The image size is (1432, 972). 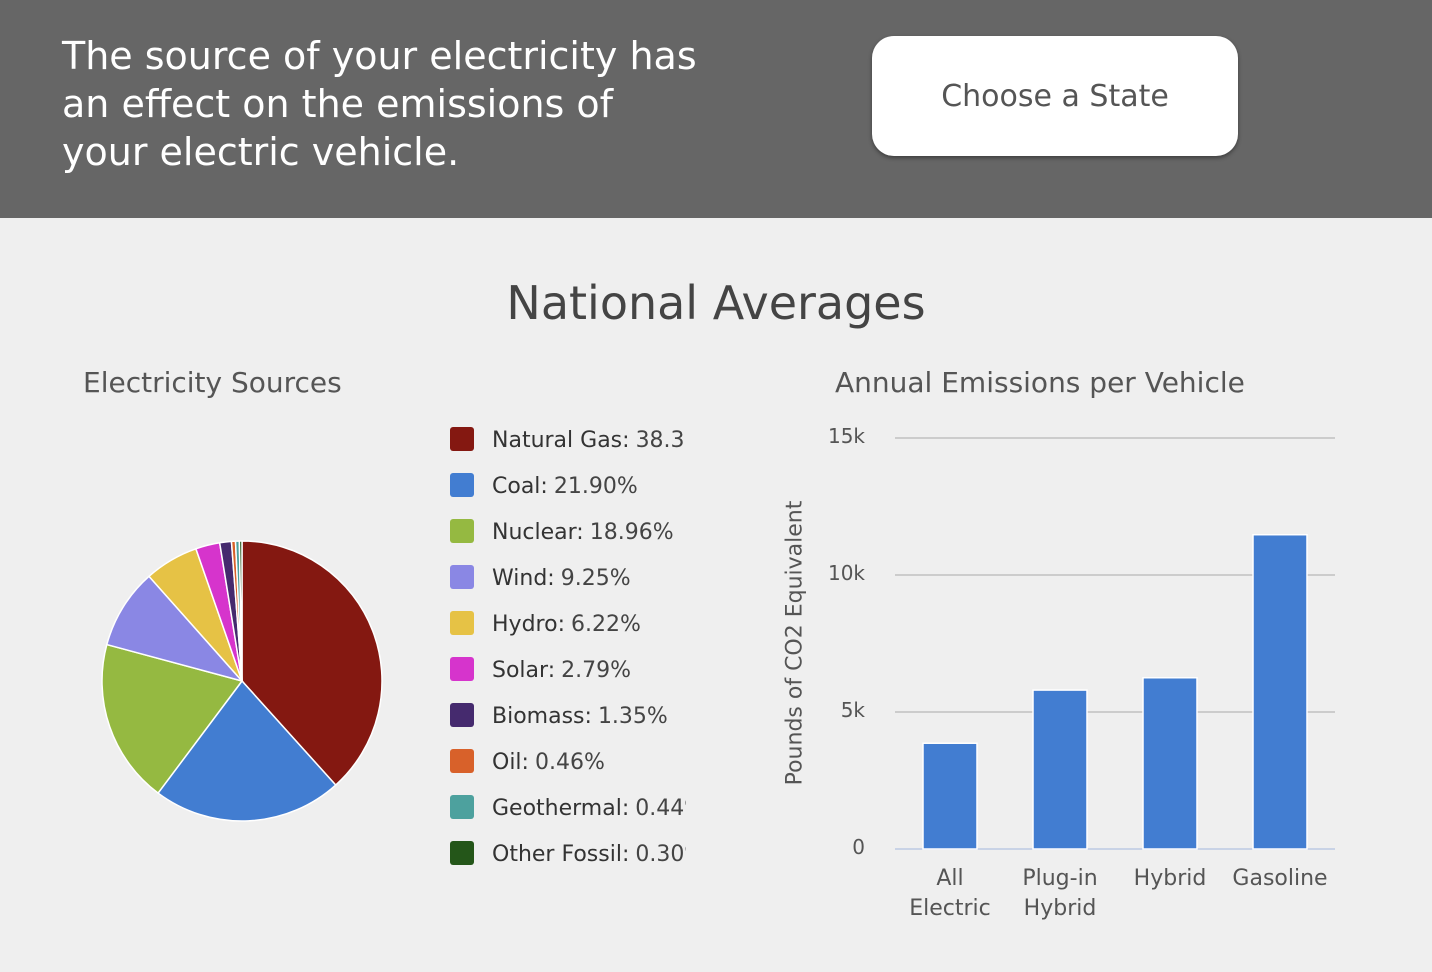 I want to click on legend-entry: Coal21.90%, so click(x=568, y=487).